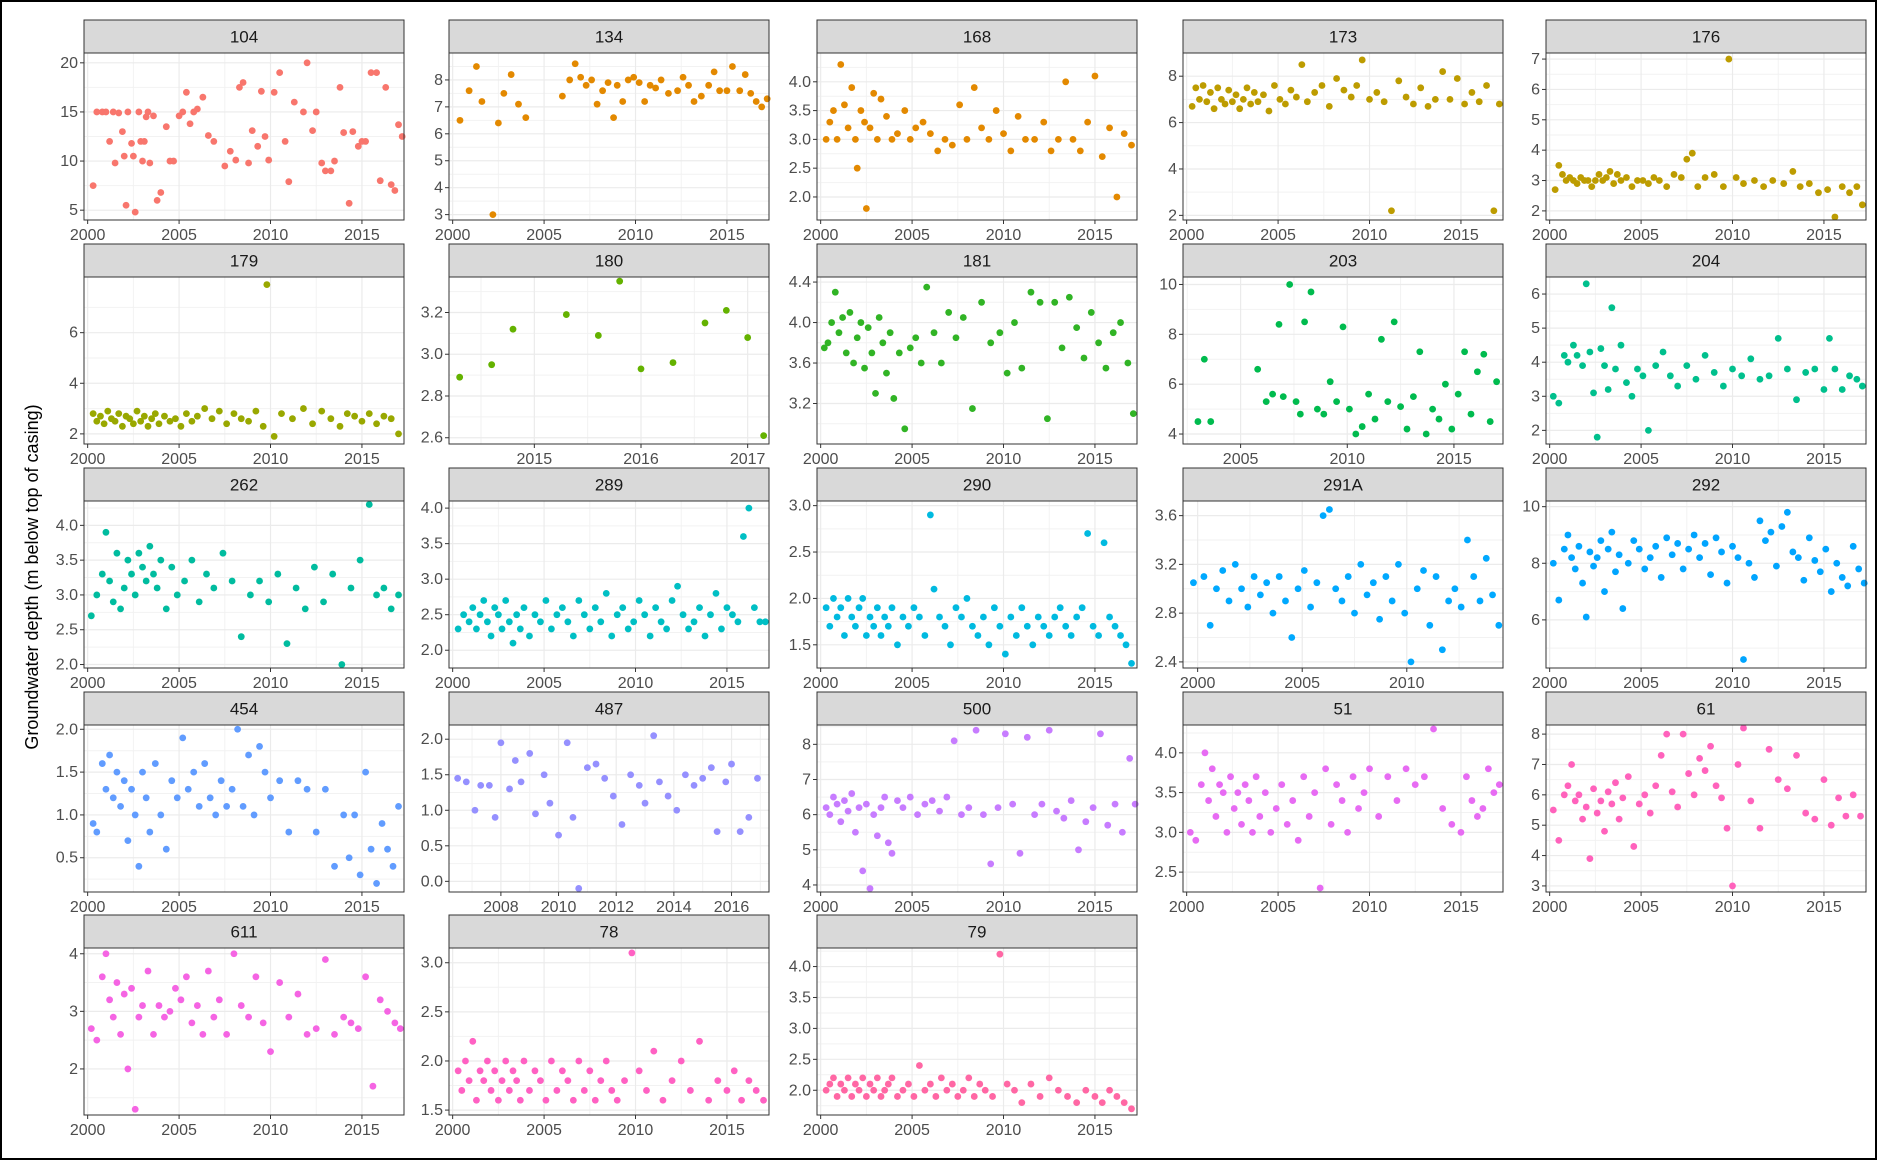  What do you see at coordinates (1166, 872) in the screenshot?
I see `y-tick-label: 2.5` at bounding box center [1166, 872].